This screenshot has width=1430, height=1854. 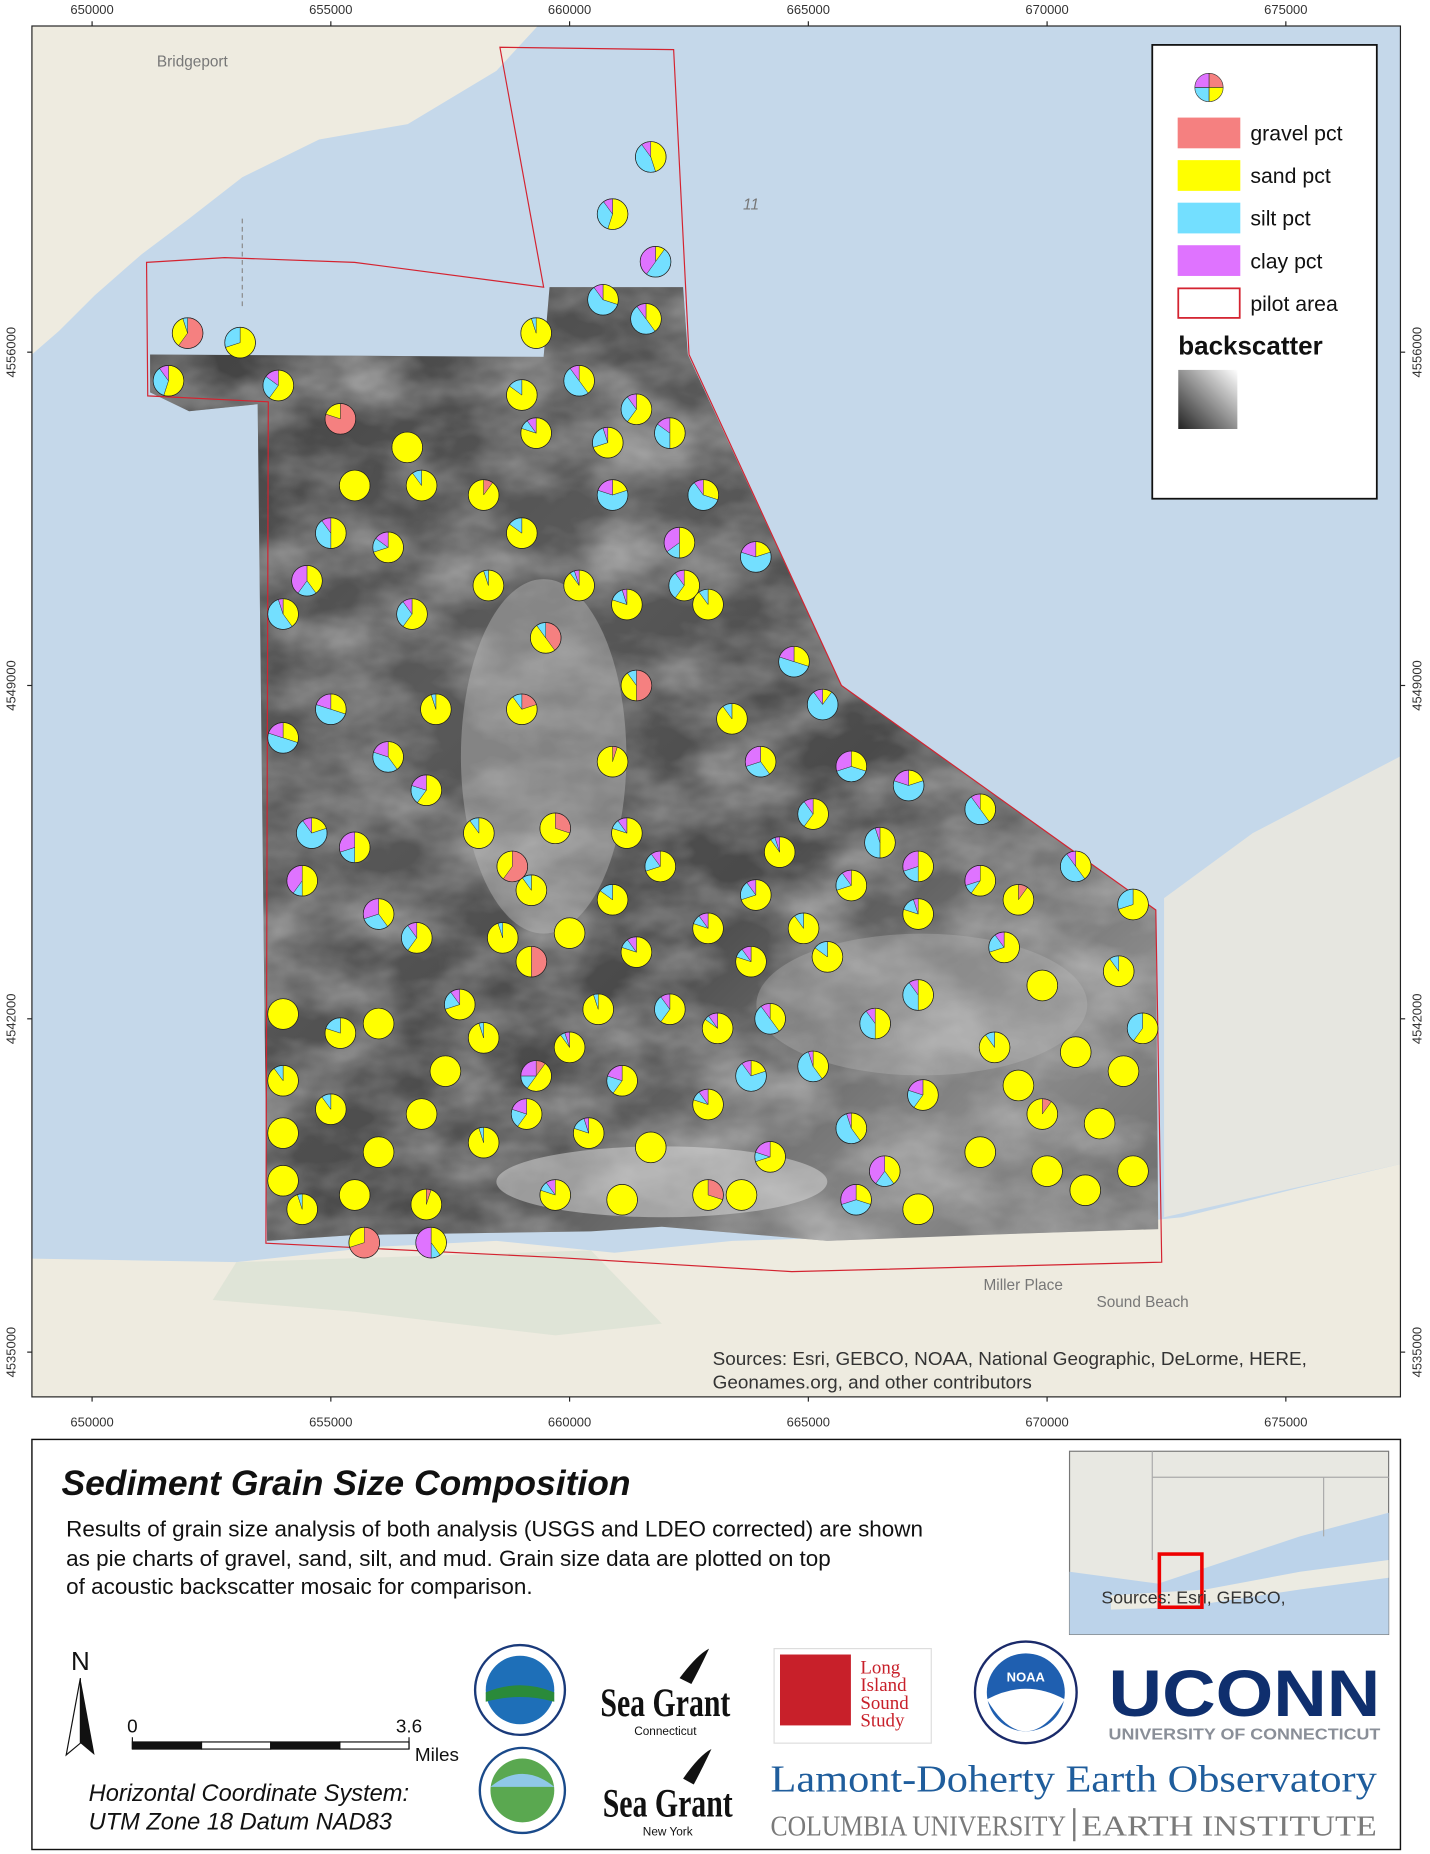 What do you see at coordinates (665, 1693) in the screenshot?
I see `logo-sea-grant-ct: Sea Grant Connecticut` at bounding box center [665, 1693].